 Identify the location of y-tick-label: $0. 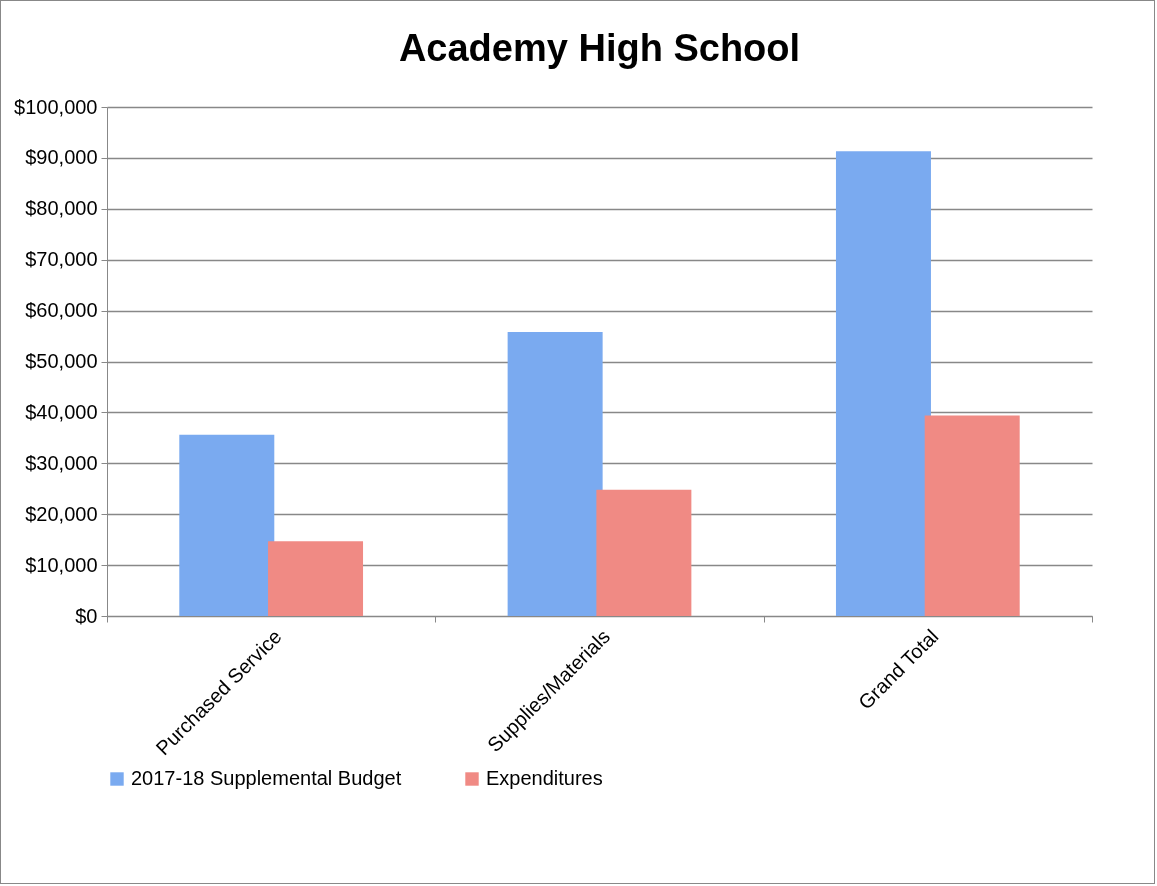
(86, 615).